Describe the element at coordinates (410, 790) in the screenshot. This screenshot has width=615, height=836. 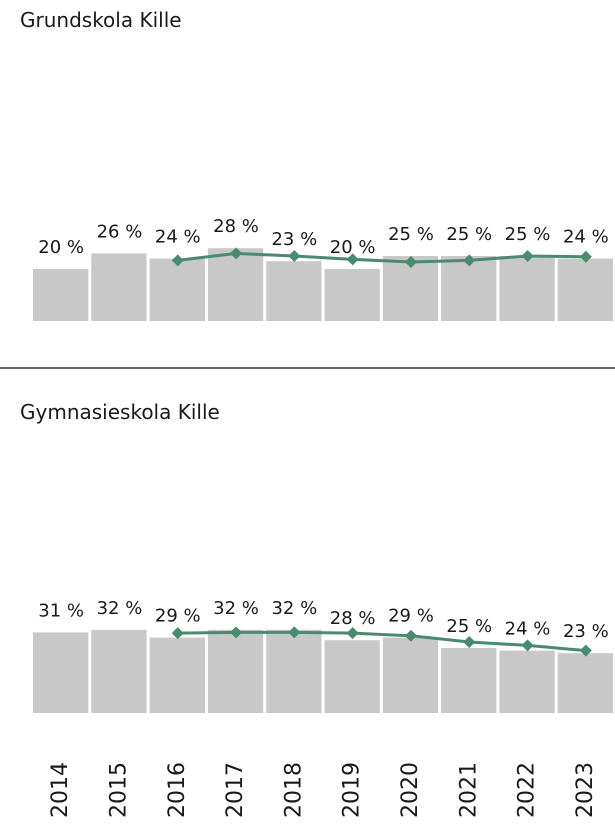
I see `x-tick-label: 2020` at that location.